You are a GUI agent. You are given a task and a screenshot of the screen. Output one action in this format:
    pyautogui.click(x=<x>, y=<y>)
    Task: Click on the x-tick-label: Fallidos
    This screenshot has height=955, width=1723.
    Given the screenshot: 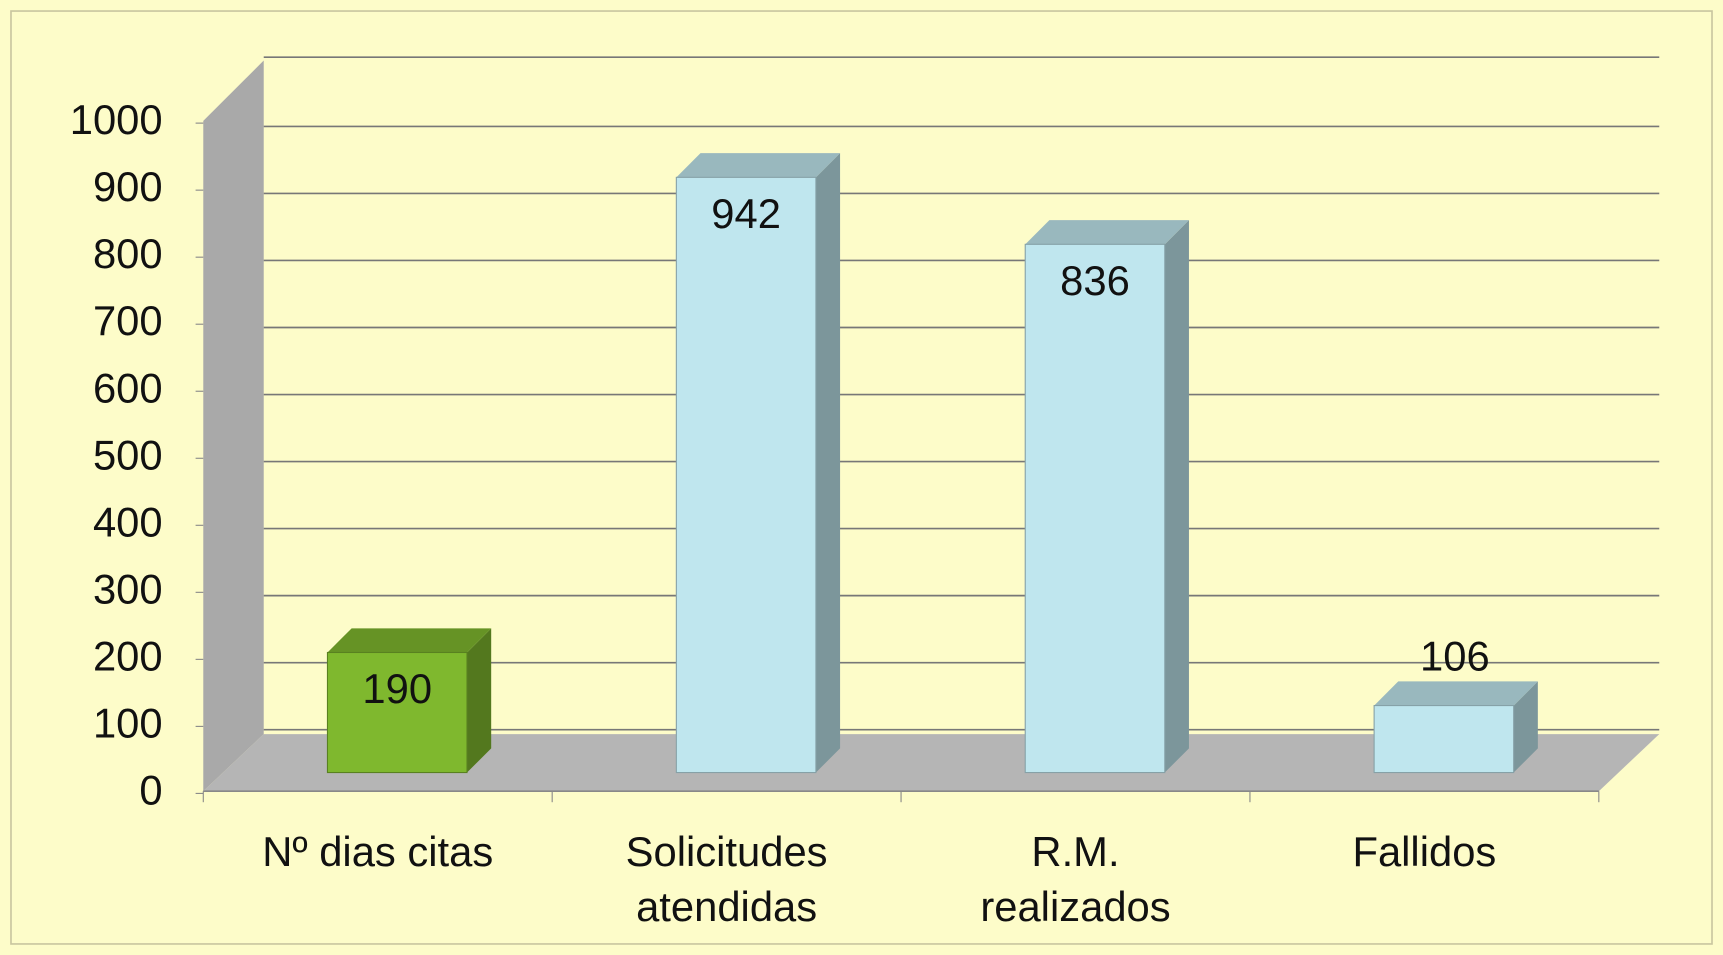 What is the action you would take?
    pyautogui.click(x=1424, y=851)
    